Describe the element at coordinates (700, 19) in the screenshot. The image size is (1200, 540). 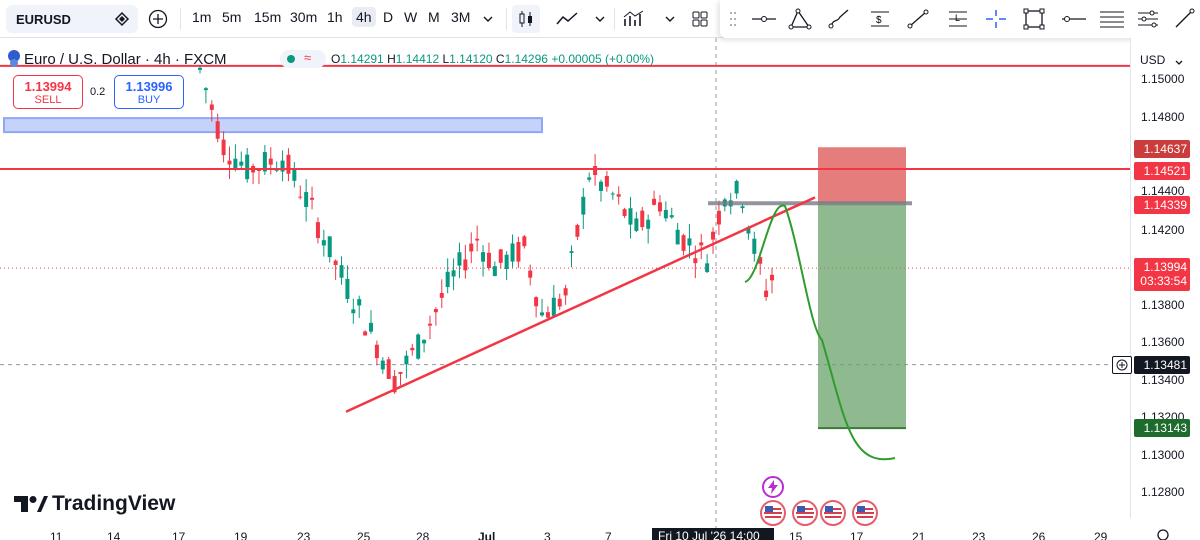
I see `layout-icon` at that location.